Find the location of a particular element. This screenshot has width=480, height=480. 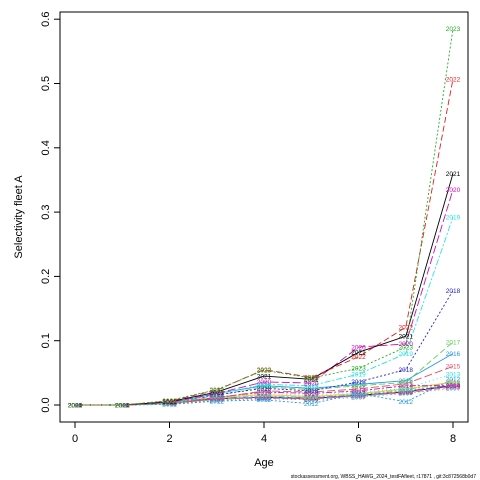

x-tick-label: 6 is located at coordinates (358, 439).